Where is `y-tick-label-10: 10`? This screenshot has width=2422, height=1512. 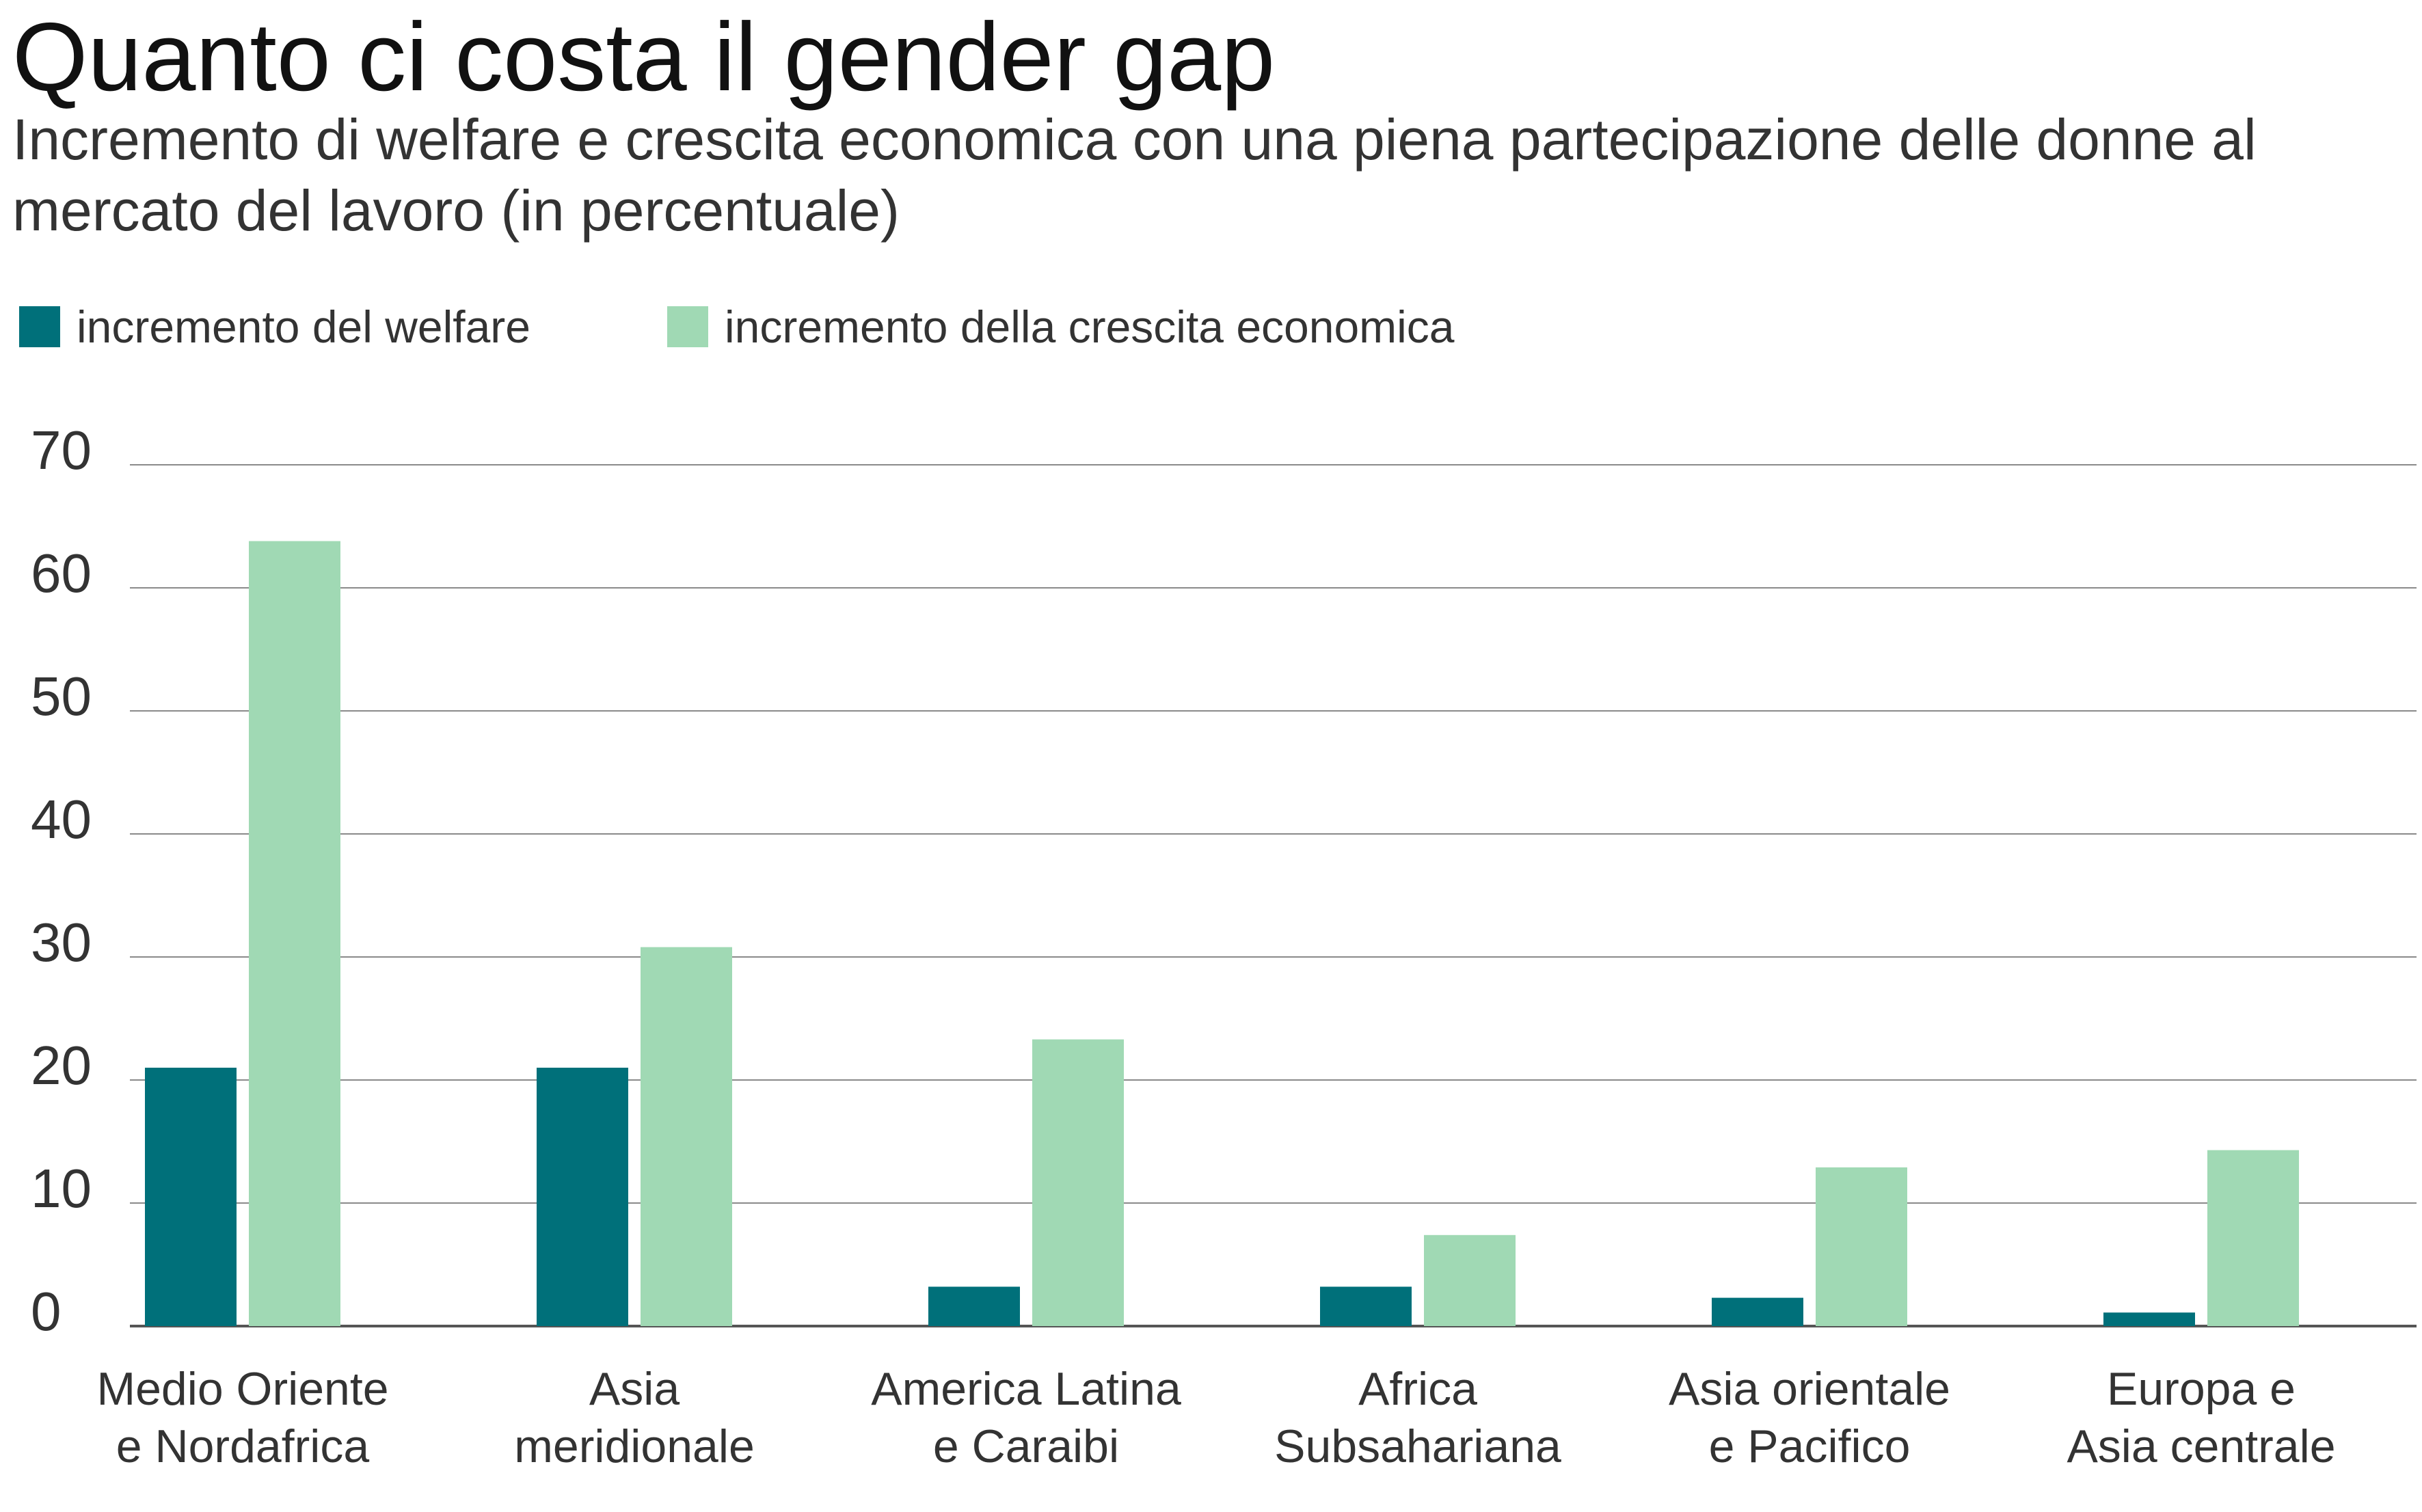 y-tick-label-10: 10 is located at coordinates (61, 1188).